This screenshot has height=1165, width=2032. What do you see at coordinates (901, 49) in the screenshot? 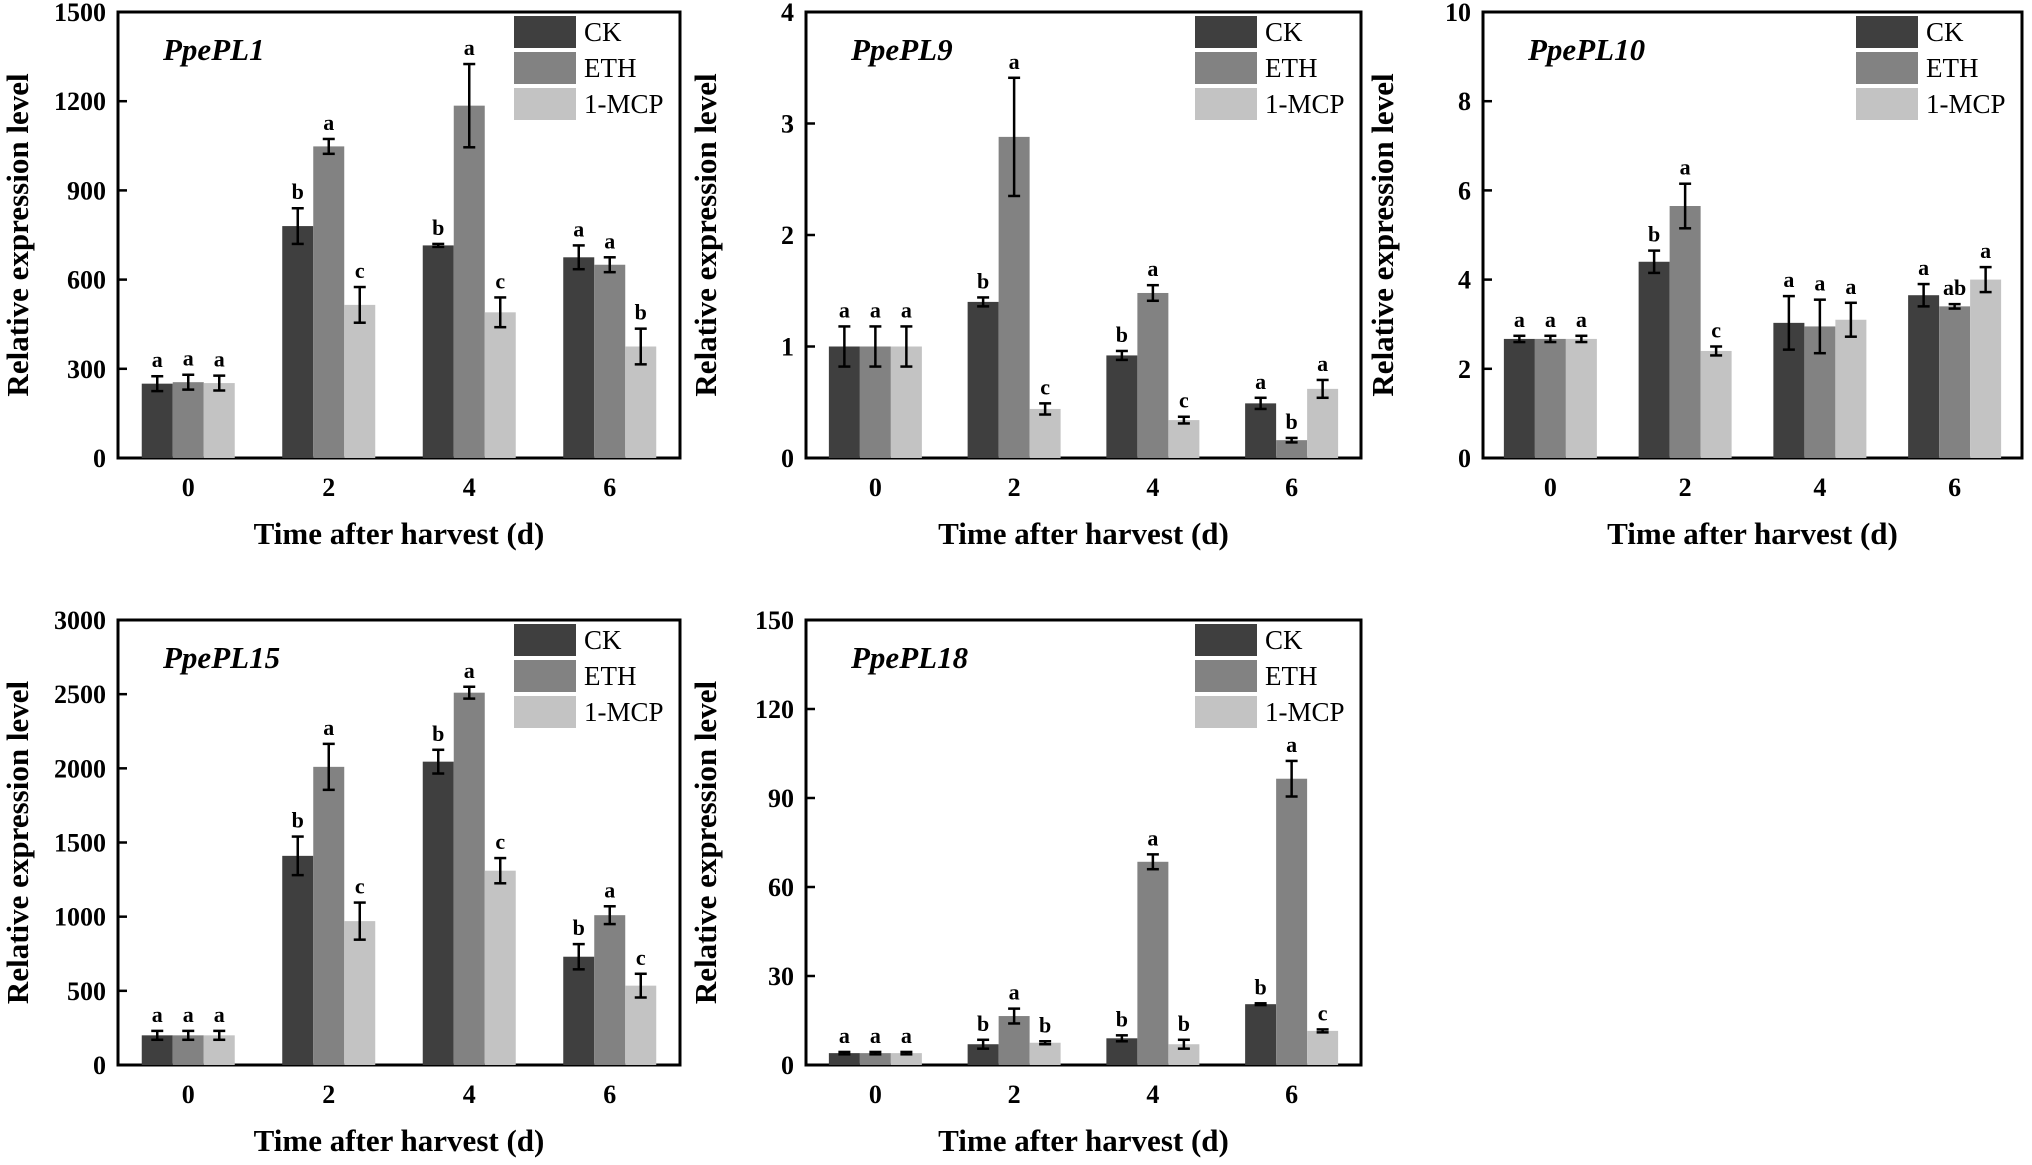
I see `chart-title: PpePL9` at bounding box center [901, 49].